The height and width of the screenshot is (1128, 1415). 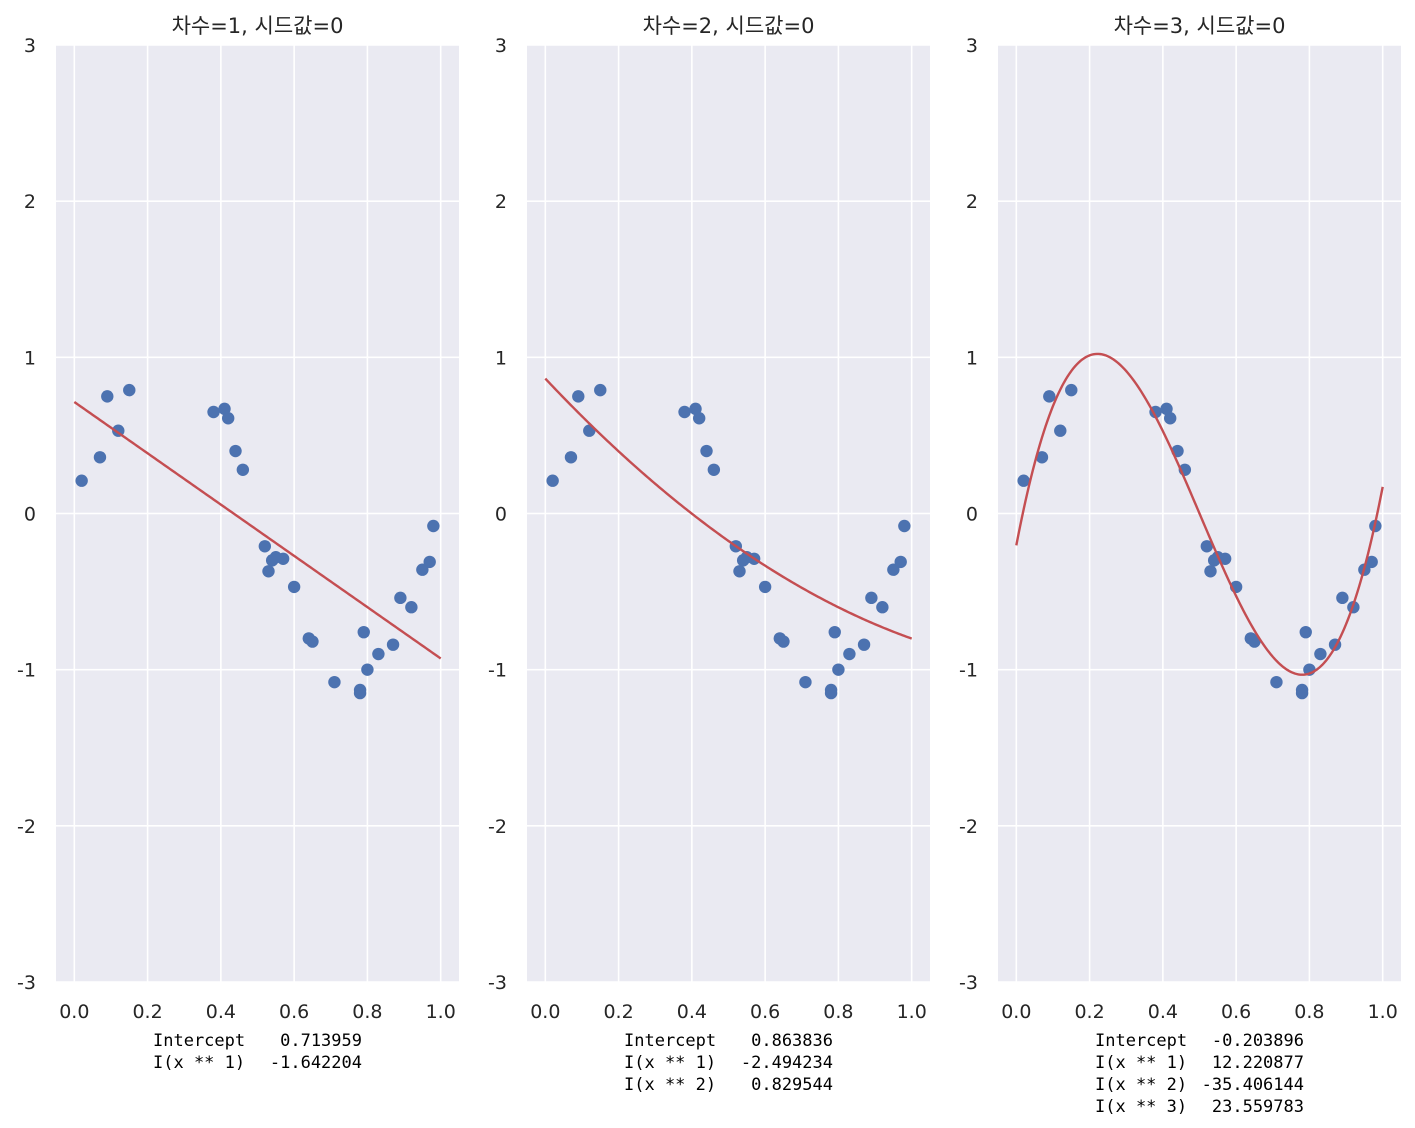 I want to click on coef-value: -35.406144, so click(x=1253, y=1085).